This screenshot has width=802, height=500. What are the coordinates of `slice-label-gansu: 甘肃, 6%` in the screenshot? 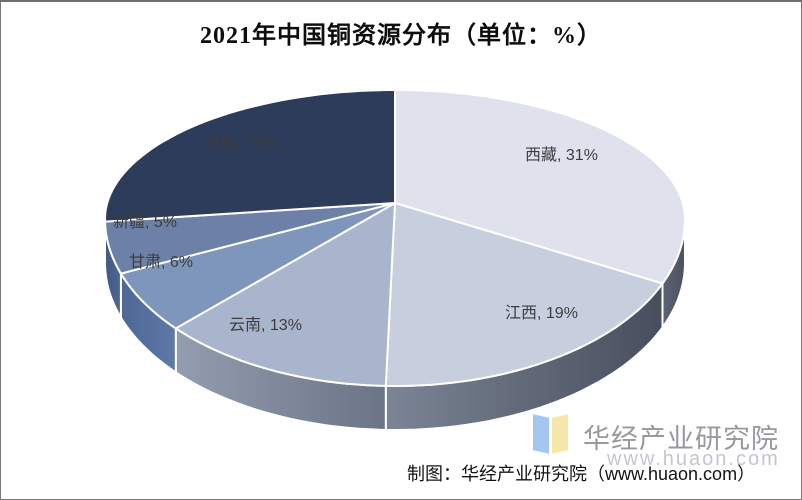 It's located at (161, 262).